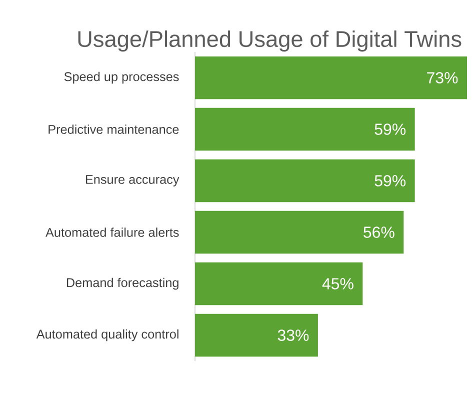  What do you see at coordinates (270, 41) in the screenshot?
I see `chart-title: Usage/Planned Usage of Digital Twins` at bounding box center [270, 41].